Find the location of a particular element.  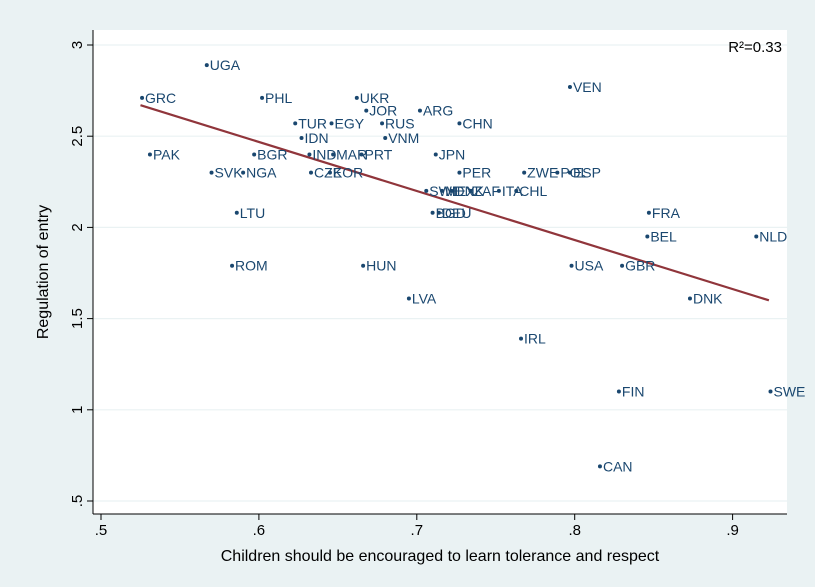

y-tick-label: 1.5 is located at coordinates (77, 318).